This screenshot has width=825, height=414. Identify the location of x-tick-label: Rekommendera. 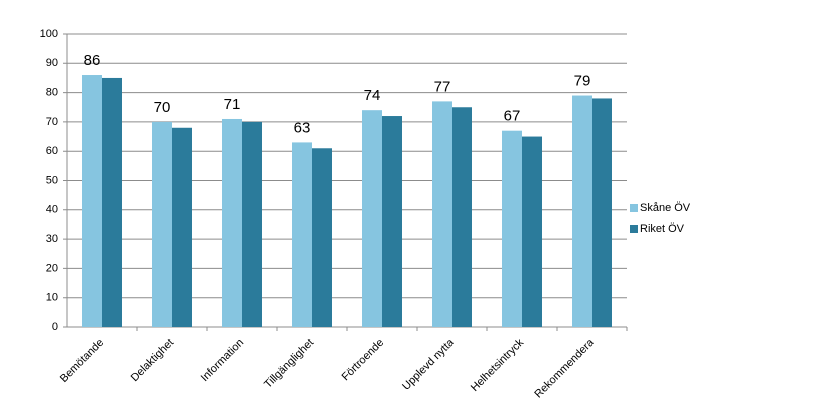
(564, 368).